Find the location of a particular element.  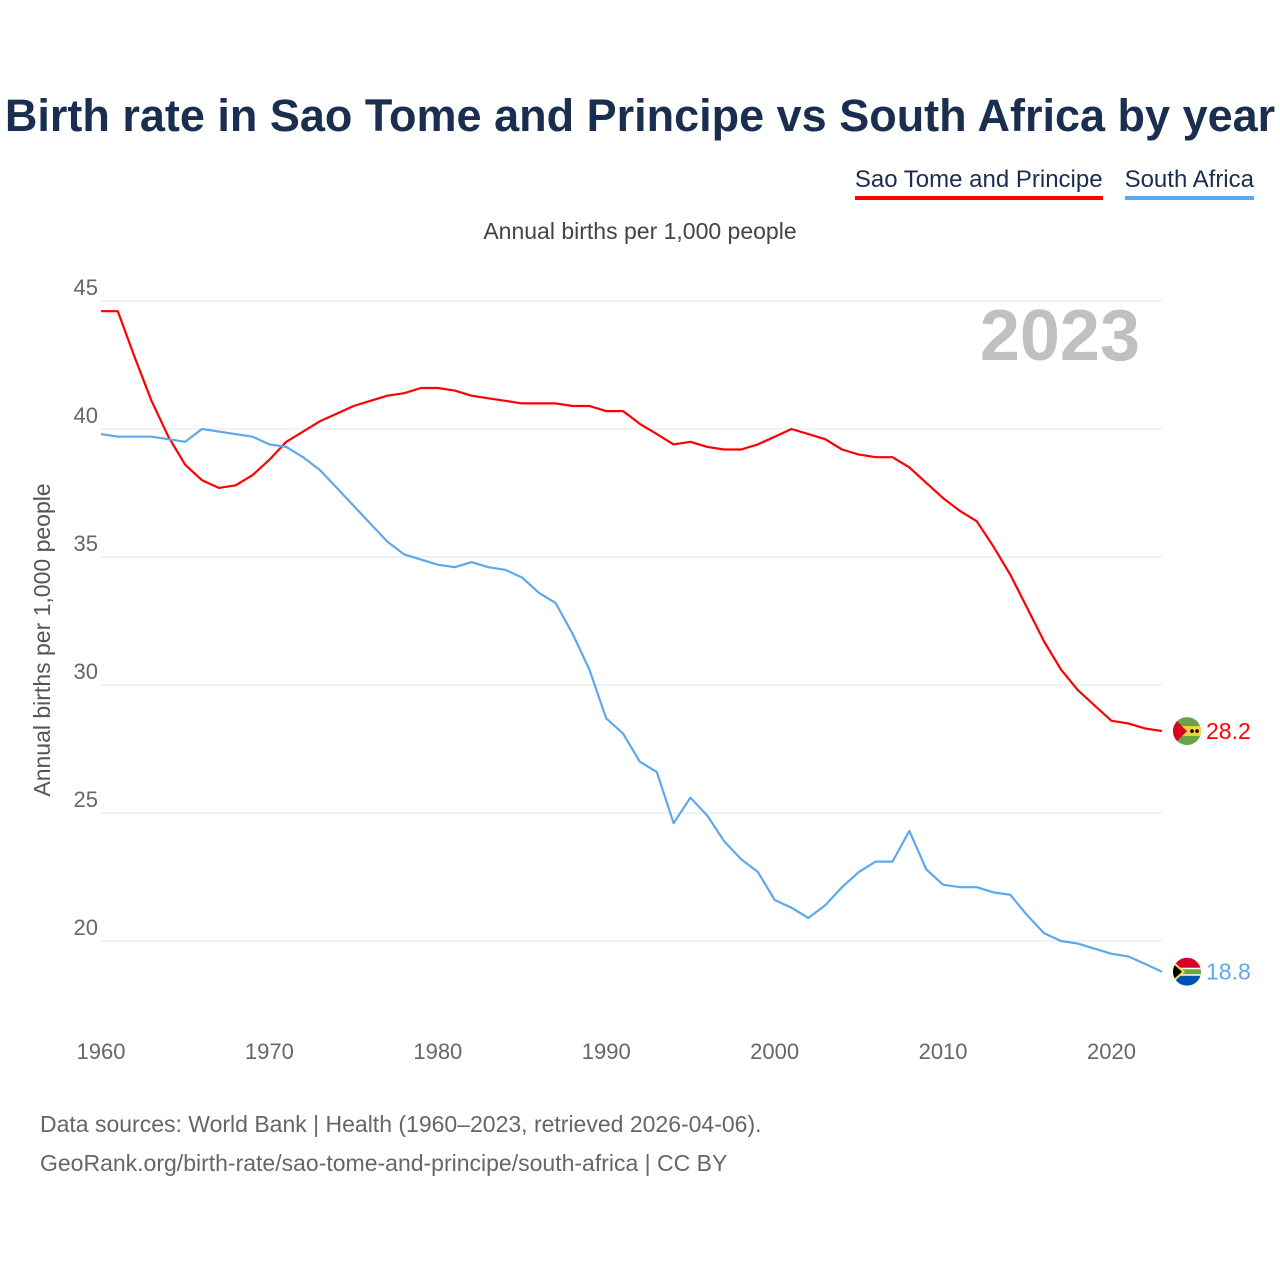

x-tick-label: 1970 is located at coordinates (269, 1051).